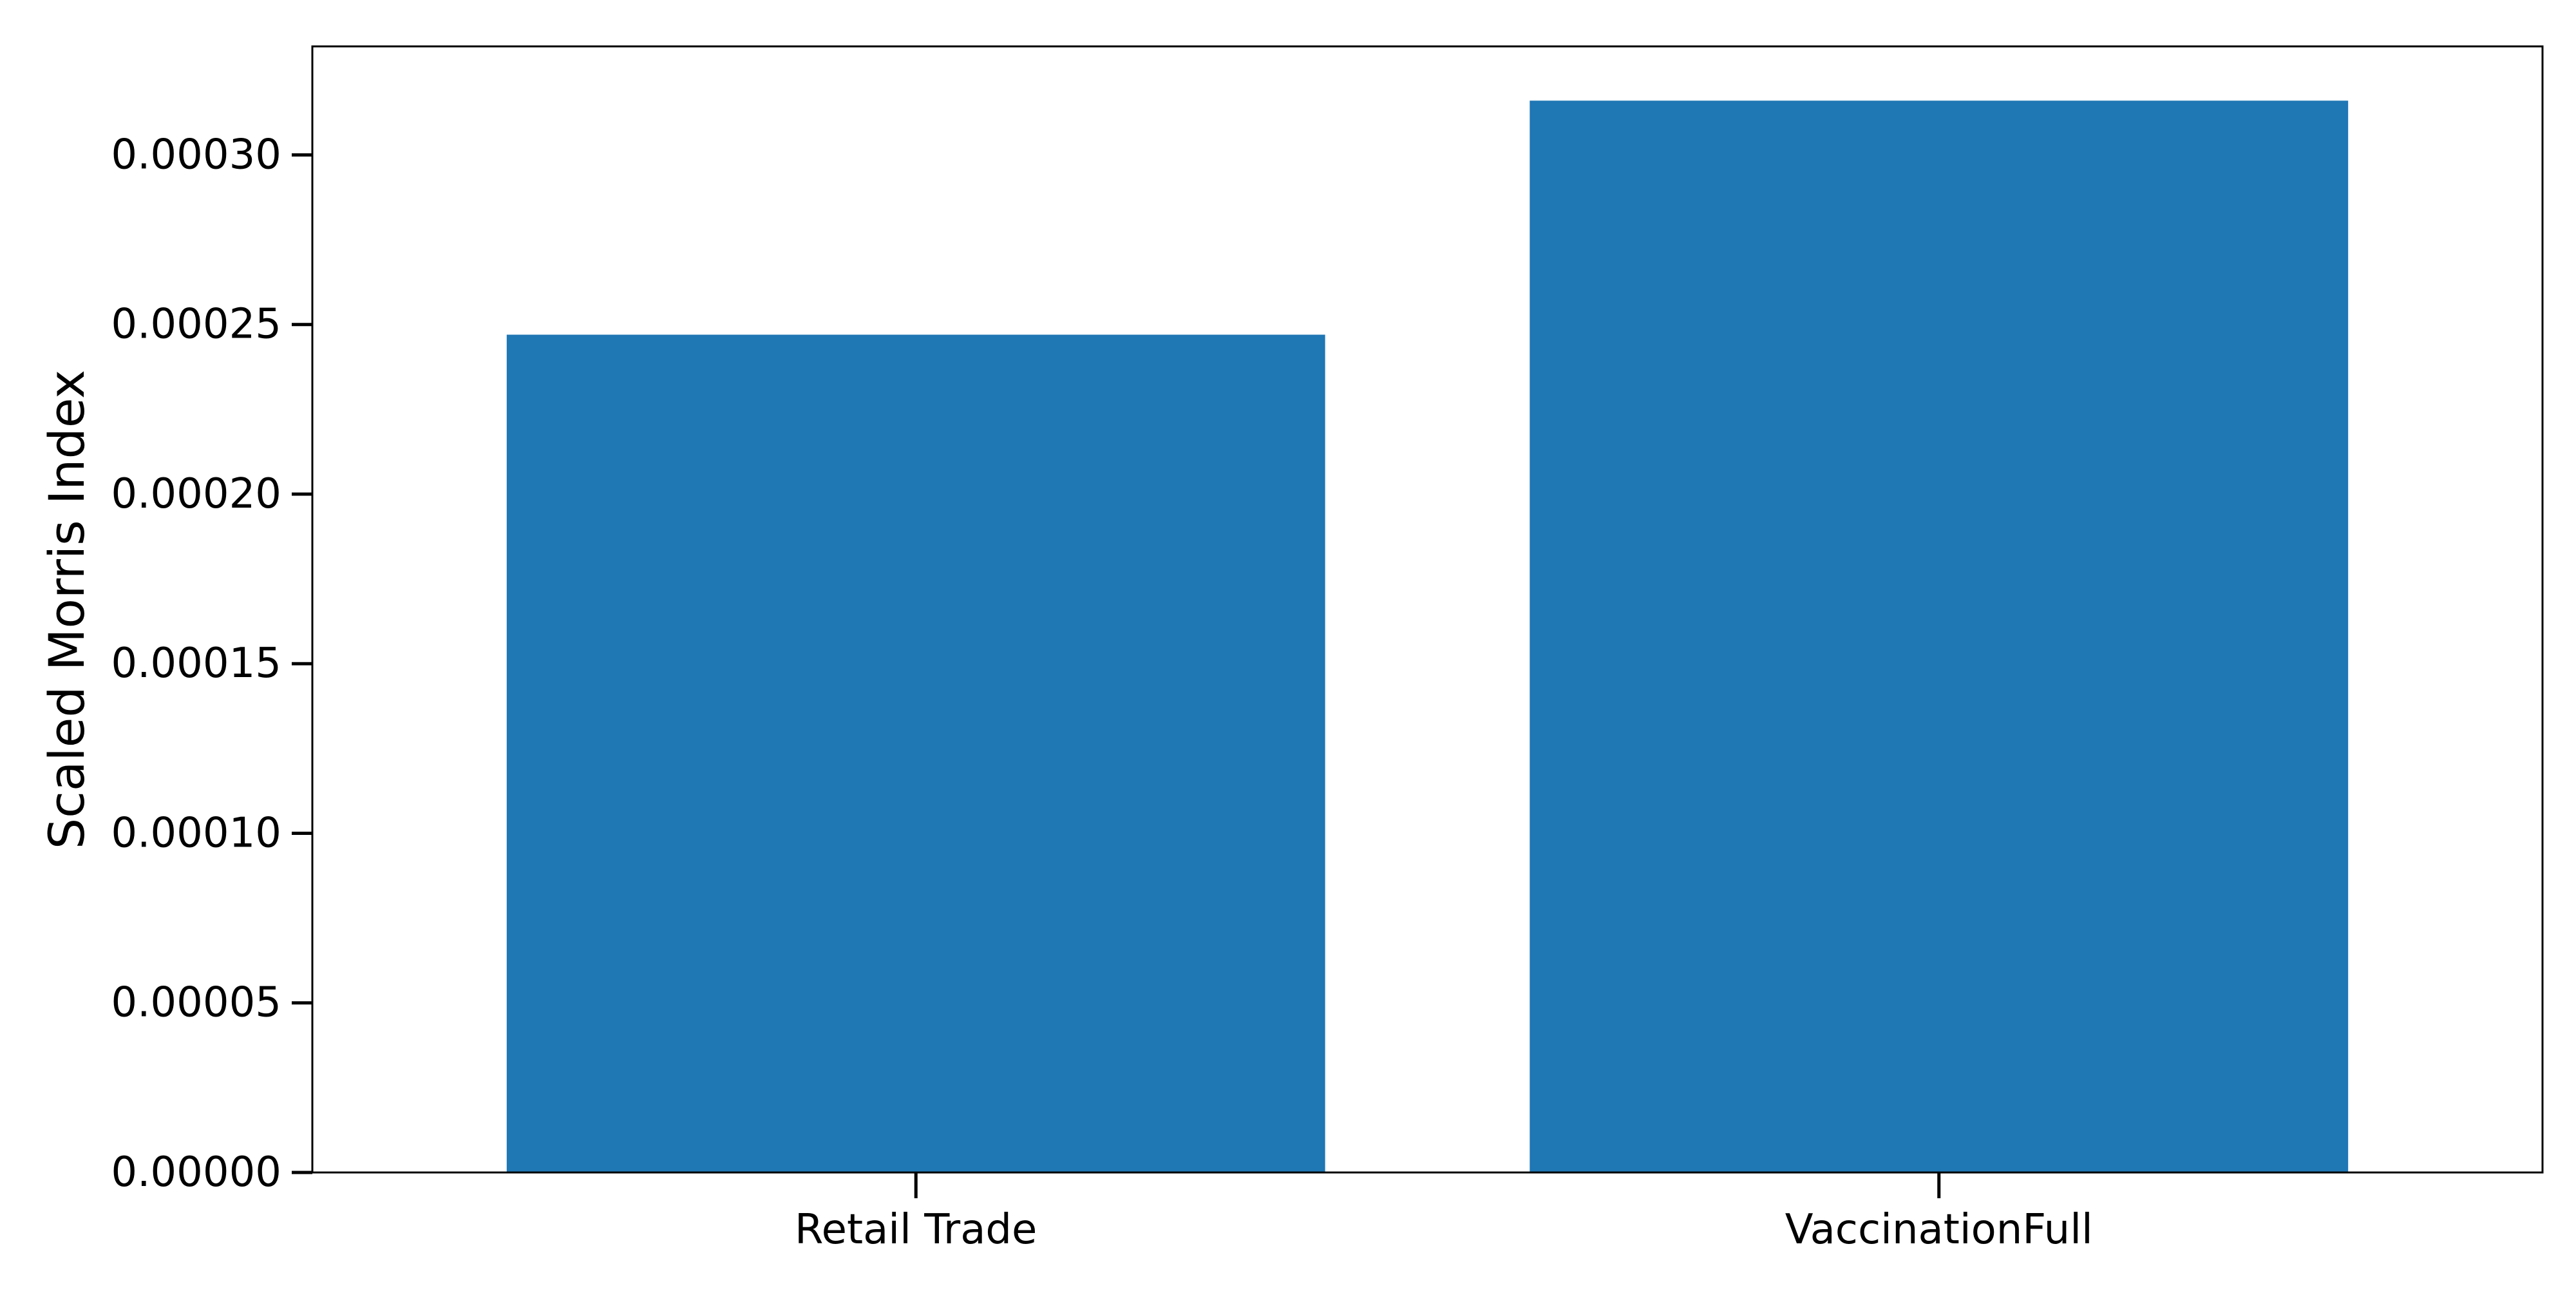 The height and width of the screenshot is (1291, 2576). Describe the element at coordinates (196, 494) in the screenshot. I see `y-tick-label: 0.00020` at that location.